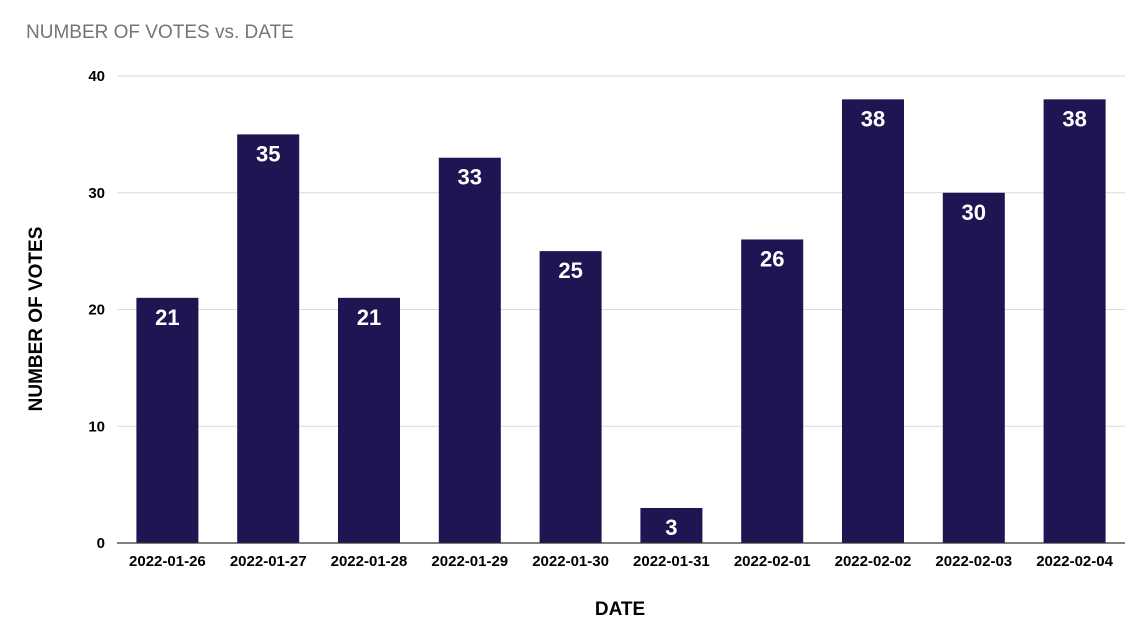 This screenshot has width=1142, height=643. Describe the element at coordinates (101, 543) in the screenshot. I see `y-tick-label: 0` at that location.